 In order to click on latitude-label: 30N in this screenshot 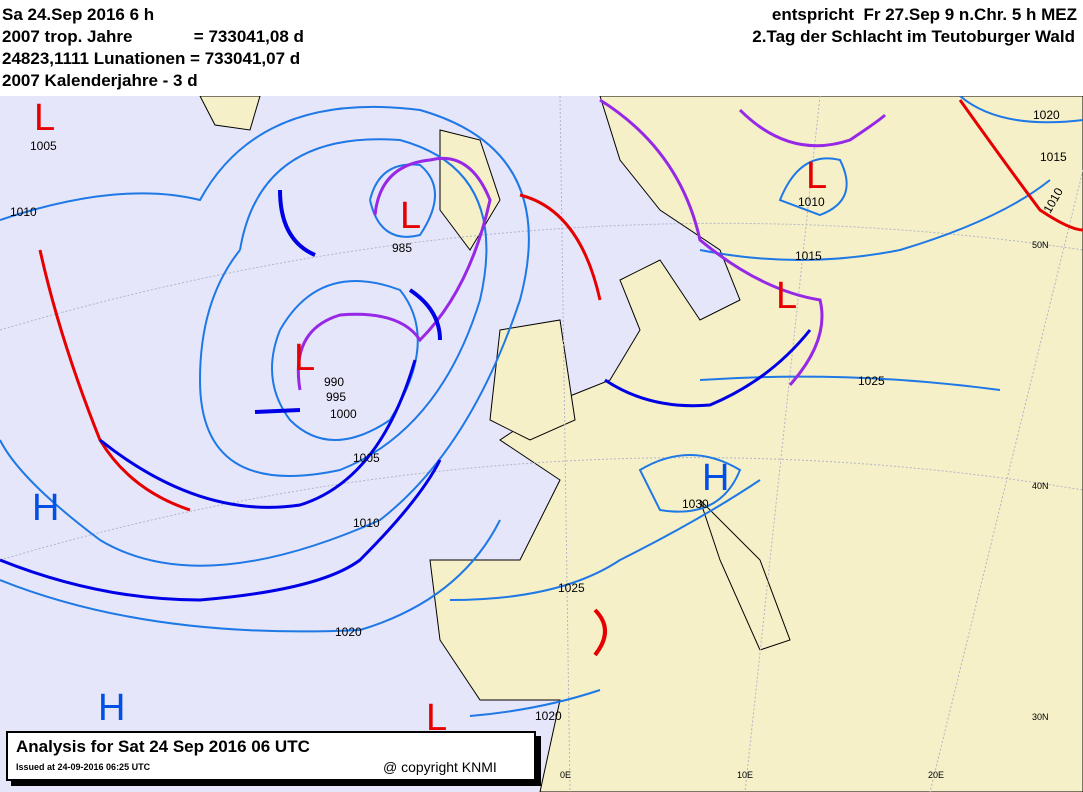, I will do `click(1040, 717)`.